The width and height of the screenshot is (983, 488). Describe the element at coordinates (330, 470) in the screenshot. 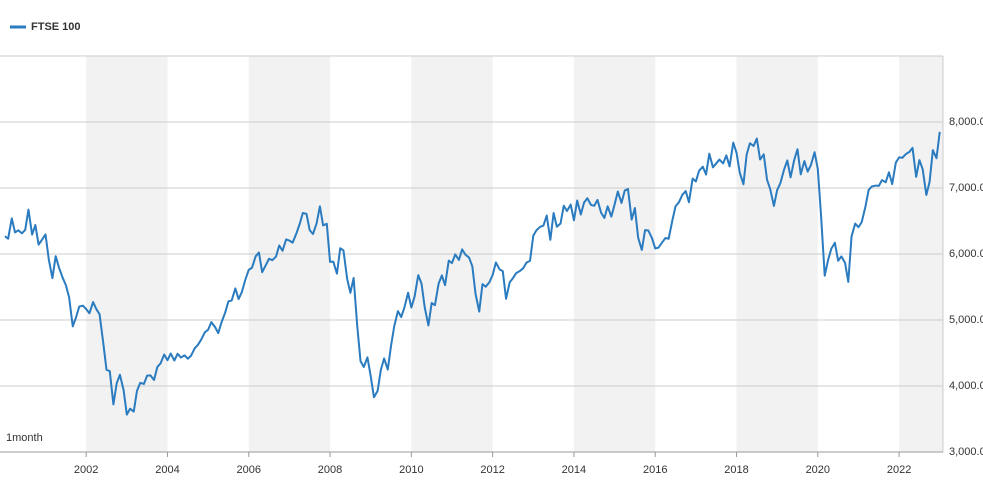

I see `x-tick-label: 2008` at that location.